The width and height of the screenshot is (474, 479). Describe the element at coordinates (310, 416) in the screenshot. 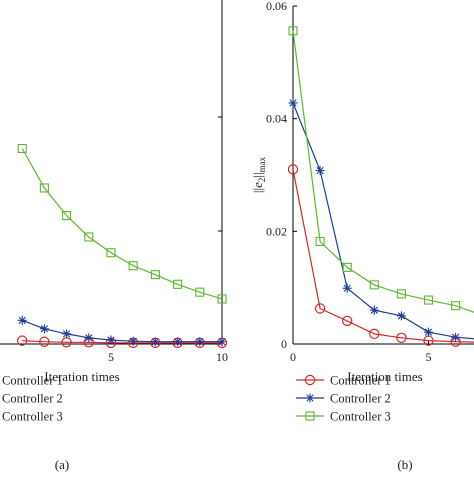

I see `legend-square-marker` at that location.